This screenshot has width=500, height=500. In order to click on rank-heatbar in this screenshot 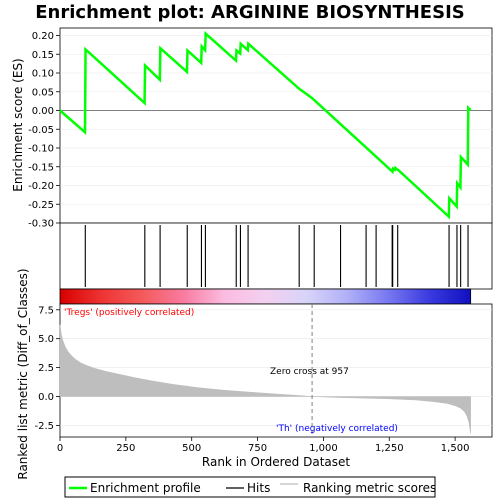, I will do `click(265, 296)`.